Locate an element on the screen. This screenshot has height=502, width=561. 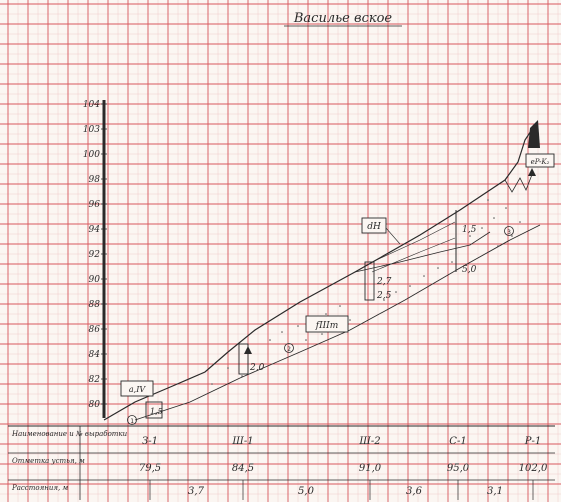
elevation-tick-label: 90 is located at coordinates (95, 280).